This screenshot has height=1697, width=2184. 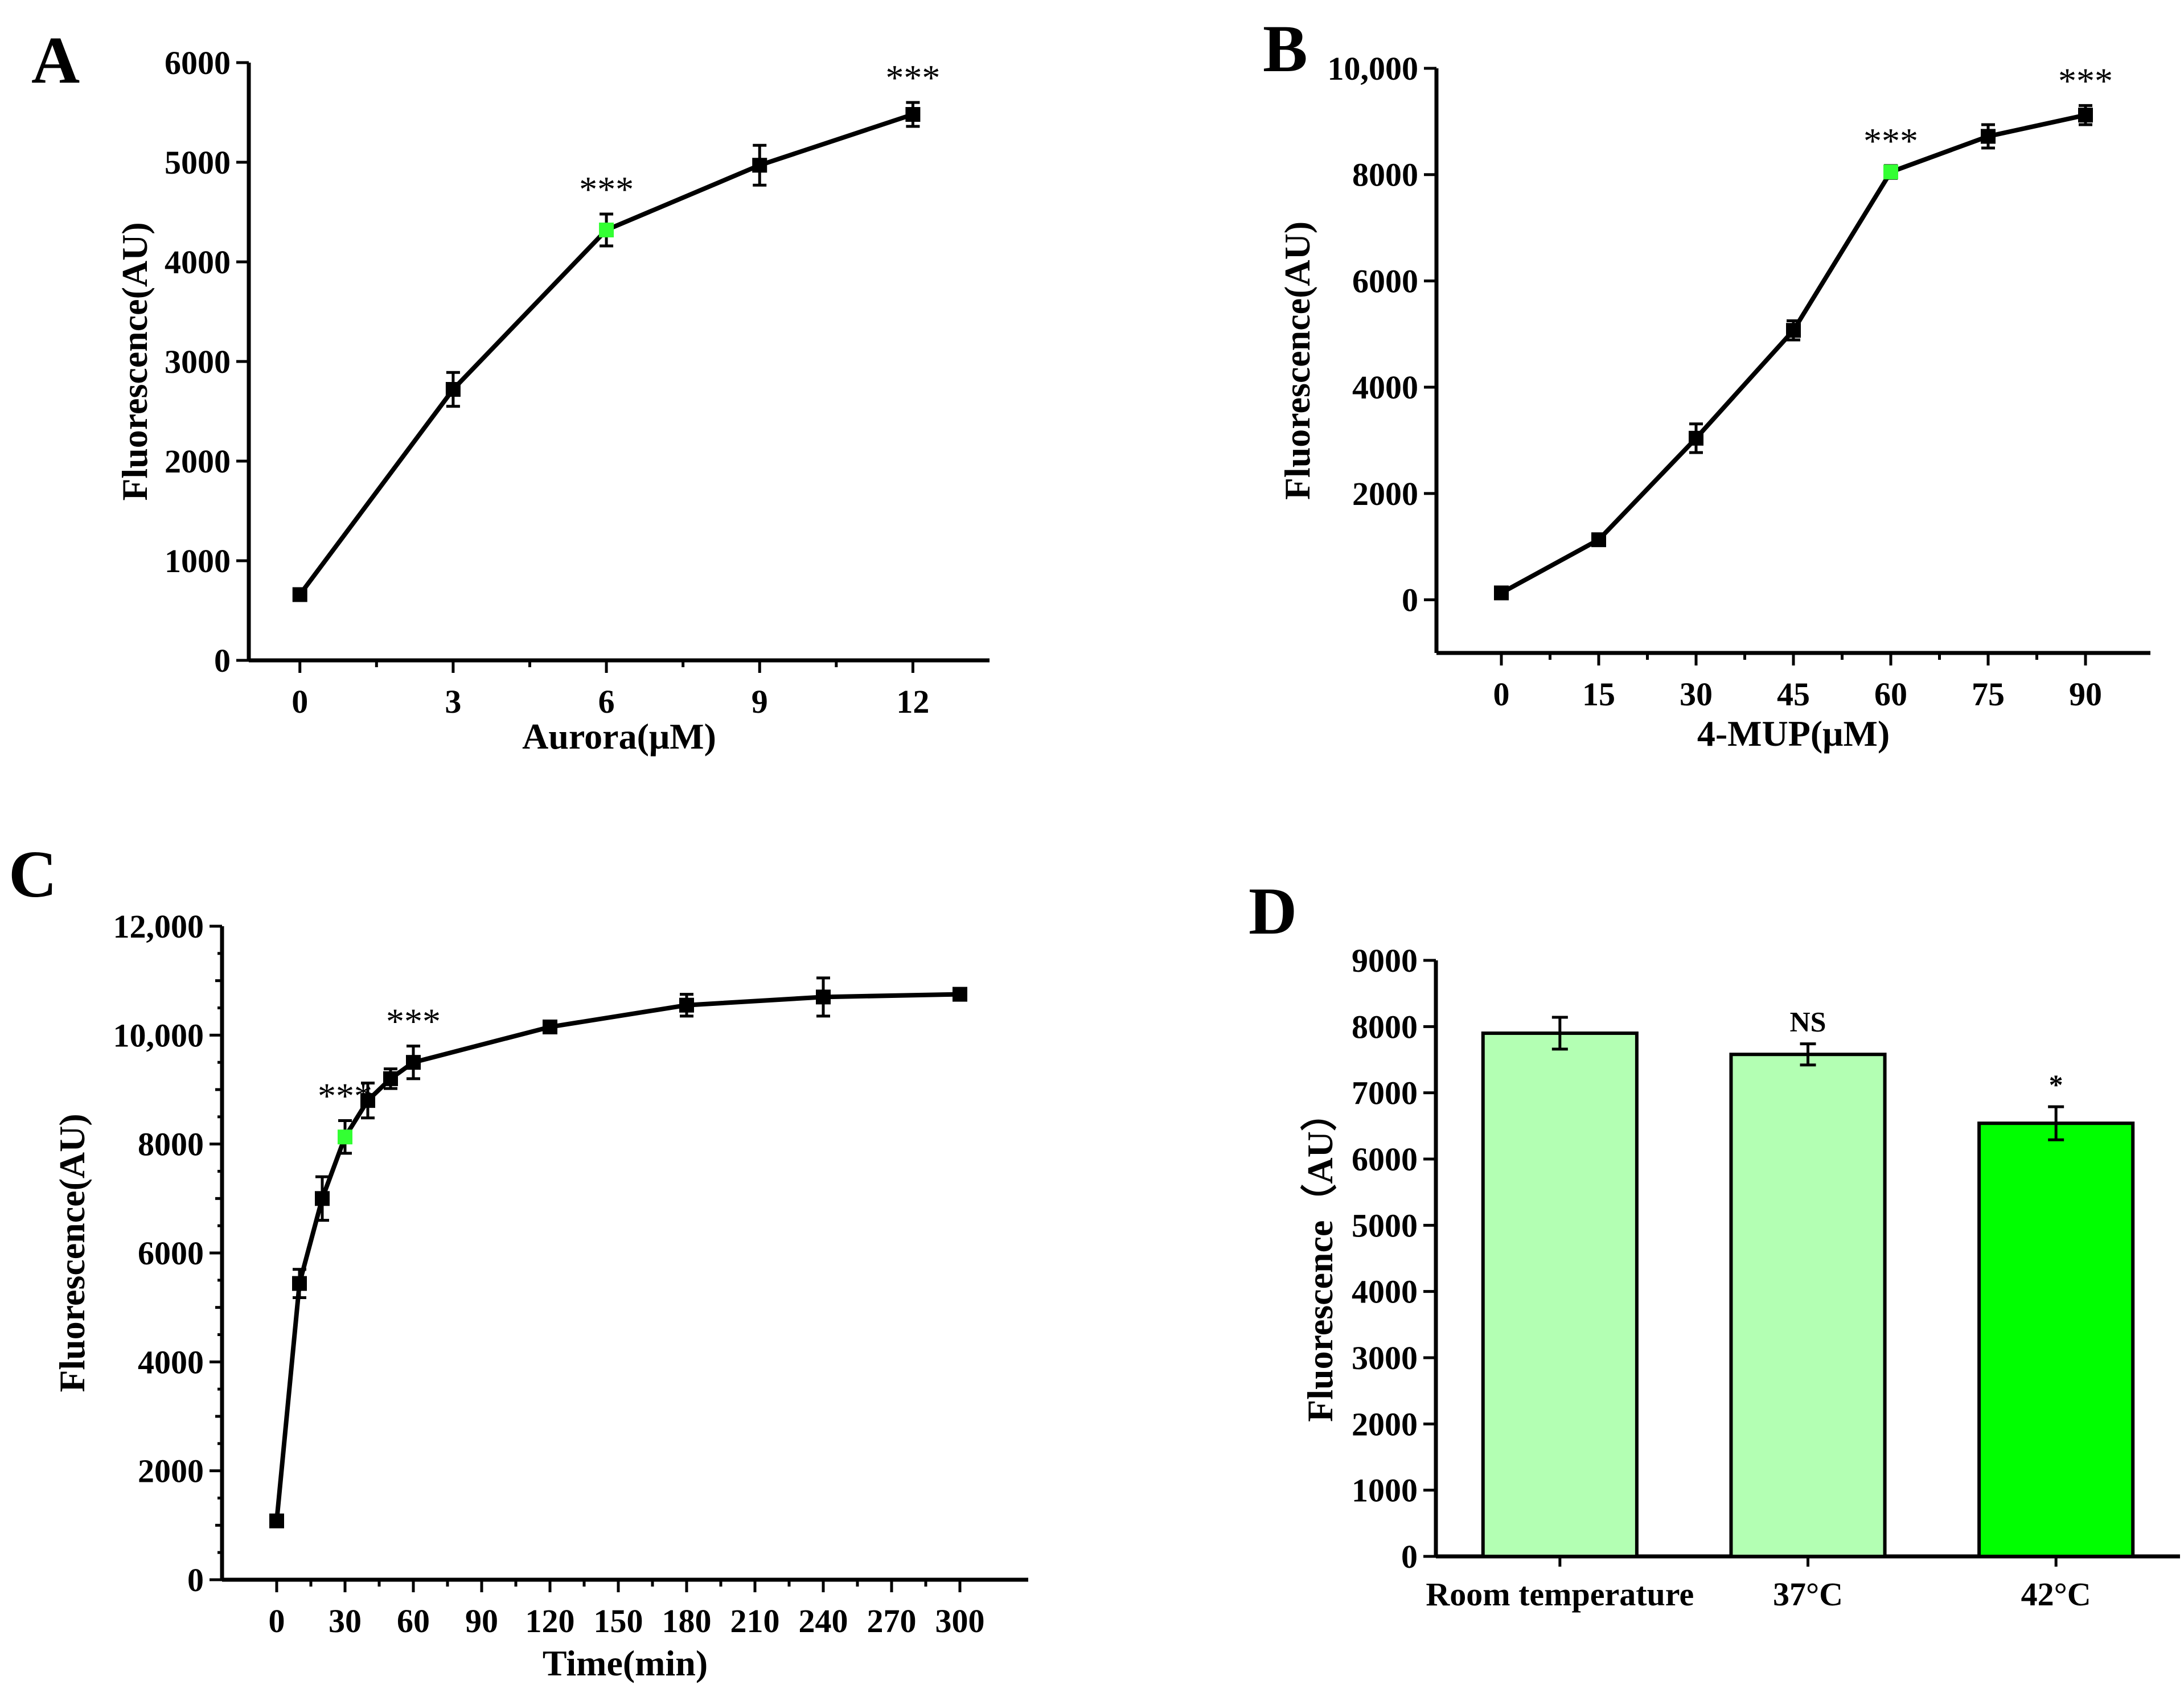 I want to click on y-axis-title: Fluorescence（AU）, so click(x=1320, y=1258).